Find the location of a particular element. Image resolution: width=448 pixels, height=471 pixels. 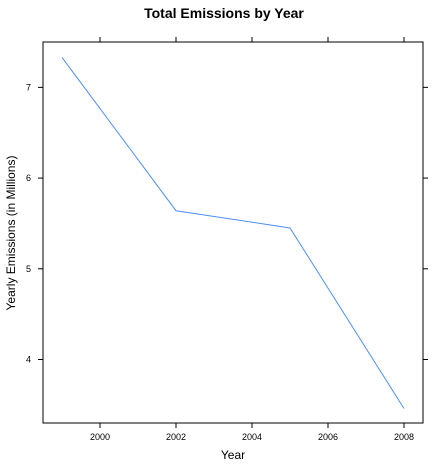

x-tick-label: 2006 is located at coordinates (328, 437).